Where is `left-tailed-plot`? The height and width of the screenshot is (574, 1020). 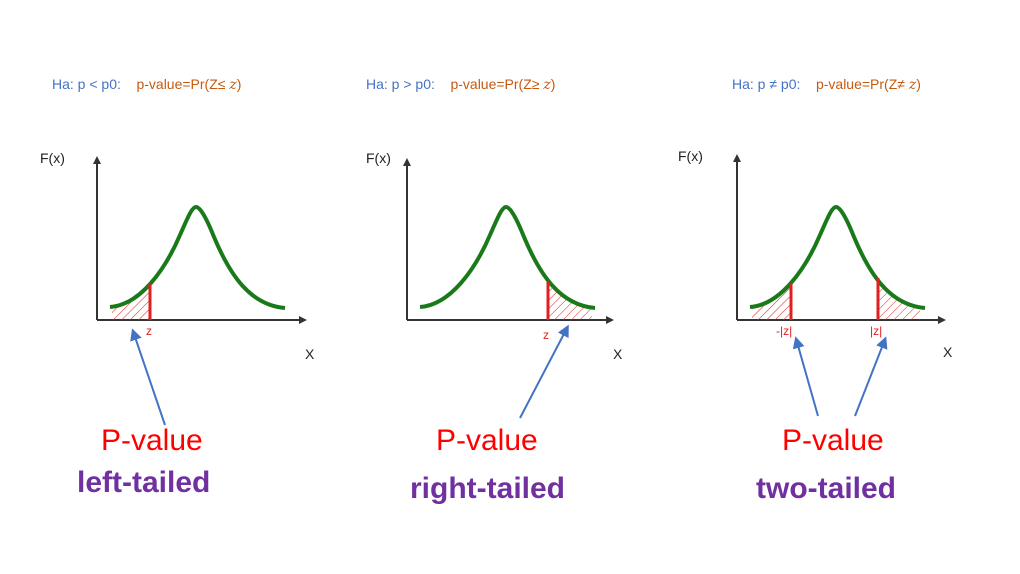
left-tailed-plot is located at coordinates (200, 291).